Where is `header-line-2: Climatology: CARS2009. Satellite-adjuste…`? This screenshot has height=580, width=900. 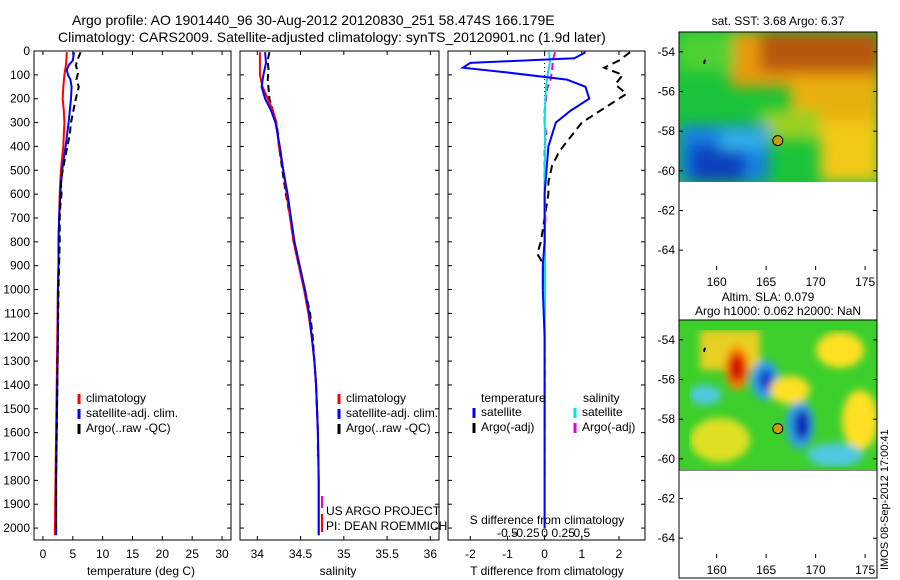
header-line-2: Climatology: CARS2009. Satellite-adjuste… is located at coordinates (332, 37).